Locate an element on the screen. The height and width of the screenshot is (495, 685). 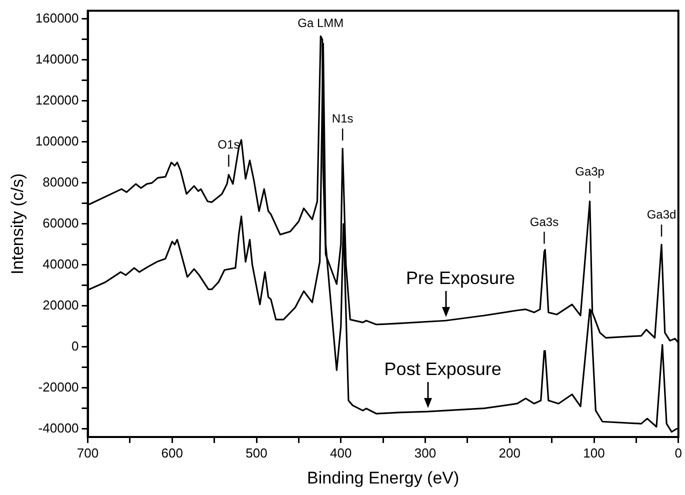
y-tick-label: 160000 is located at coordinates (57, 18).